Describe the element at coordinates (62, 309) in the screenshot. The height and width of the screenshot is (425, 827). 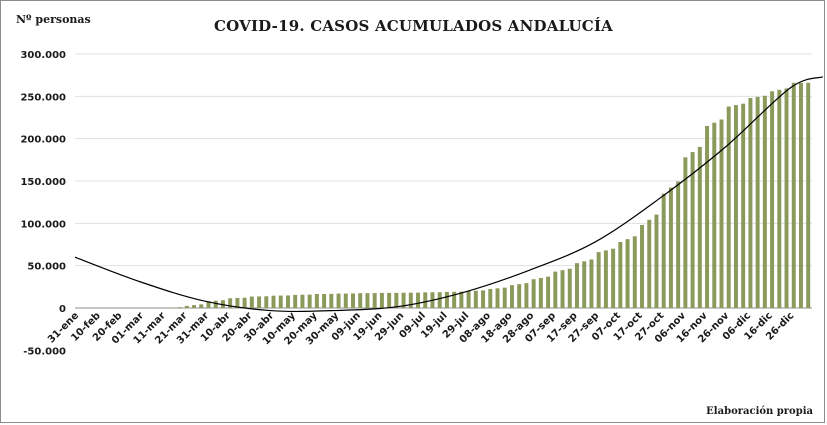
I see `y-tick-label: 0` at that location.